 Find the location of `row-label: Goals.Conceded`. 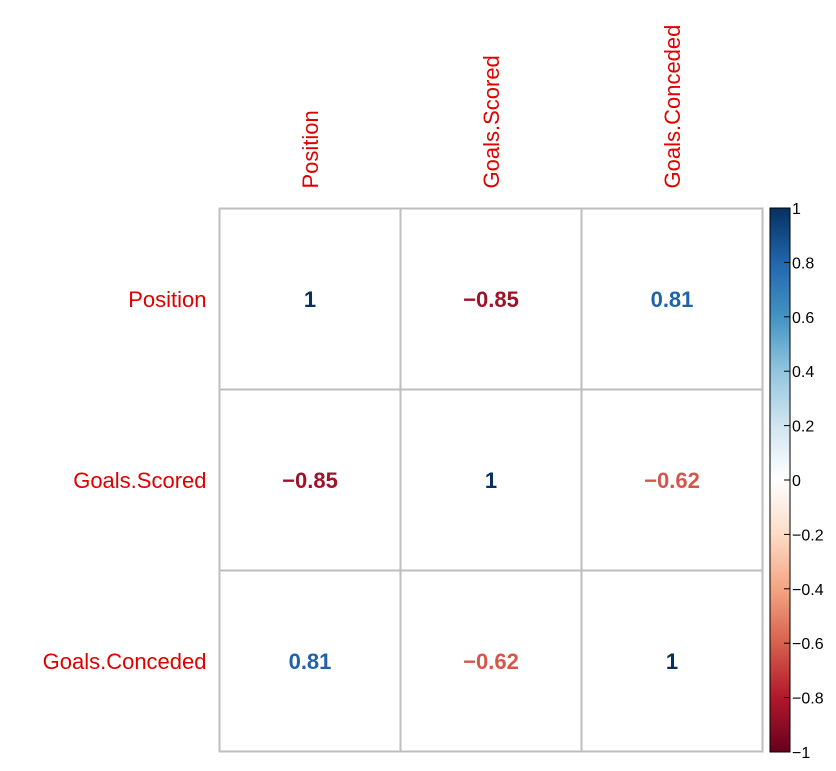

row-label: Goals.Conceded is located at coordinates (125, 661).